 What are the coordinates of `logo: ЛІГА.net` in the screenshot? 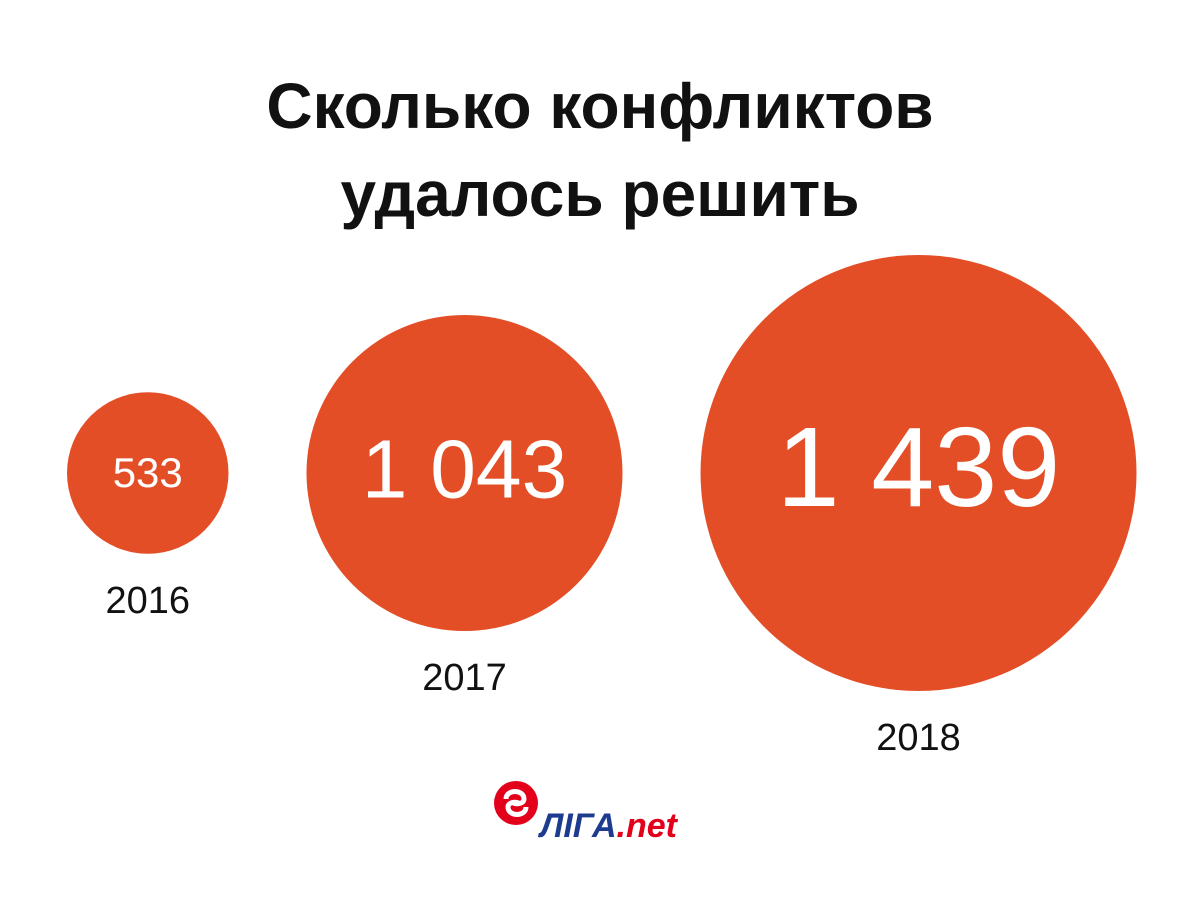 It's located at (608, 826).